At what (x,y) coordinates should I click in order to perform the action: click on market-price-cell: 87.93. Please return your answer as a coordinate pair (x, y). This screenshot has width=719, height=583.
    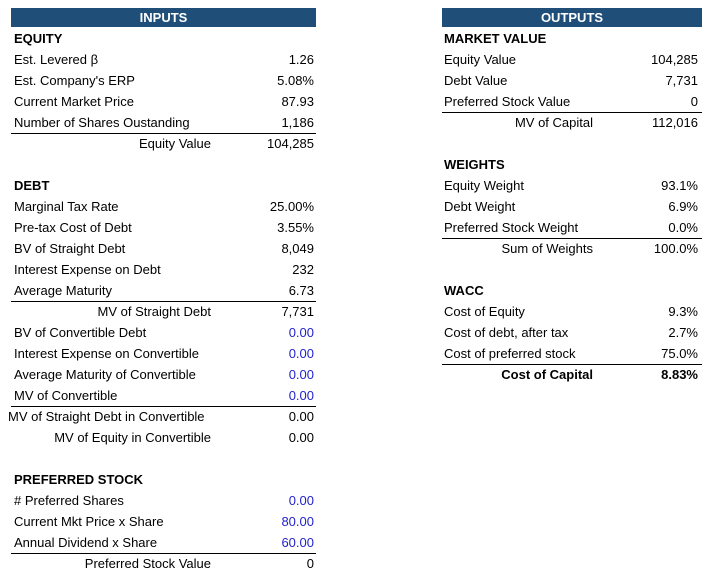
    Looking at the image, I should click on (297, 101).